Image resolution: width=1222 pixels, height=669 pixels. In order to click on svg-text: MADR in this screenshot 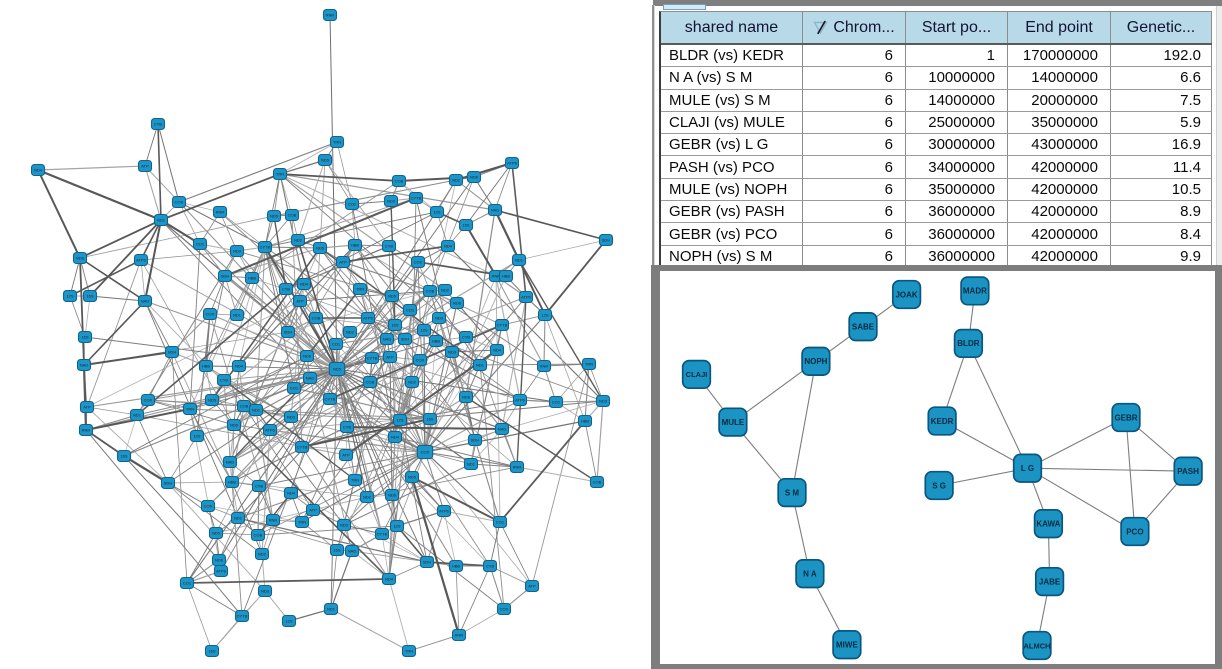, I will do `click(975, 291)`.